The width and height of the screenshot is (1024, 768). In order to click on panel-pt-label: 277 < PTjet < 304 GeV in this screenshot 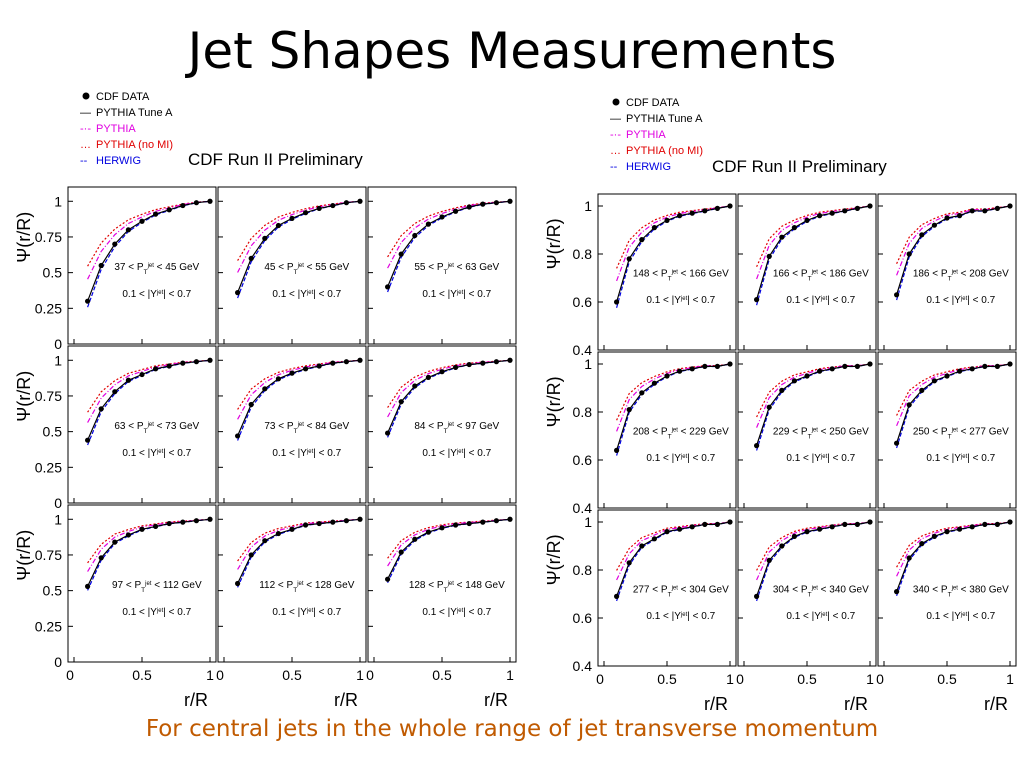, I will do `click(681, 592)`.